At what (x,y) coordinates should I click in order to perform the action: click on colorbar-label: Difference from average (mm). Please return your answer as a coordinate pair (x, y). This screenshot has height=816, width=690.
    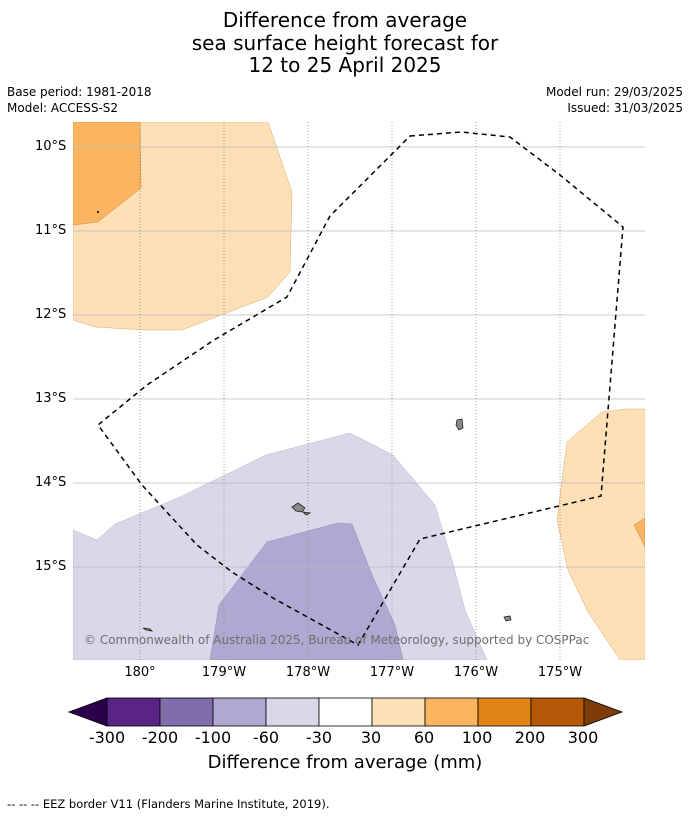
    Looking at the image, I should click on (345, 762).